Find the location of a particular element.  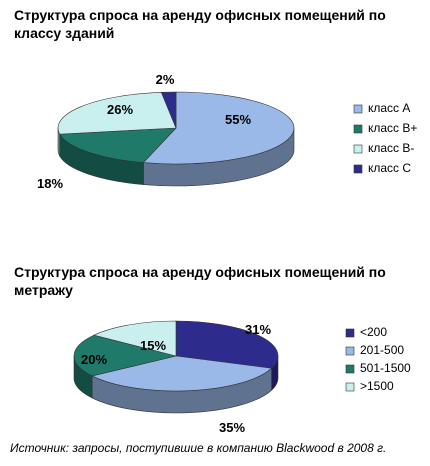

legend: <200 201-500 501-1500 >1500 is located at coordinates (378, 359).